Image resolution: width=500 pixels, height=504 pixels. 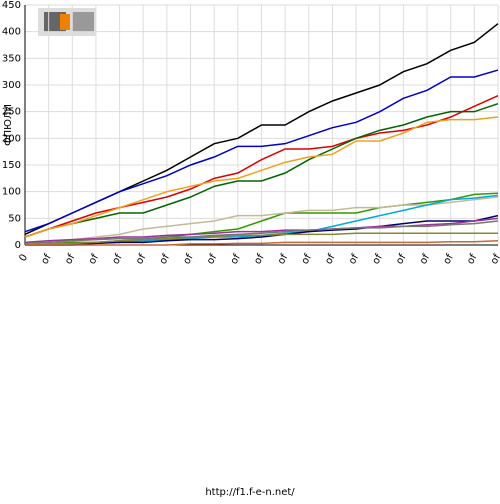 I want to click on y-tick-label: 350, so click(x=11, y=58).